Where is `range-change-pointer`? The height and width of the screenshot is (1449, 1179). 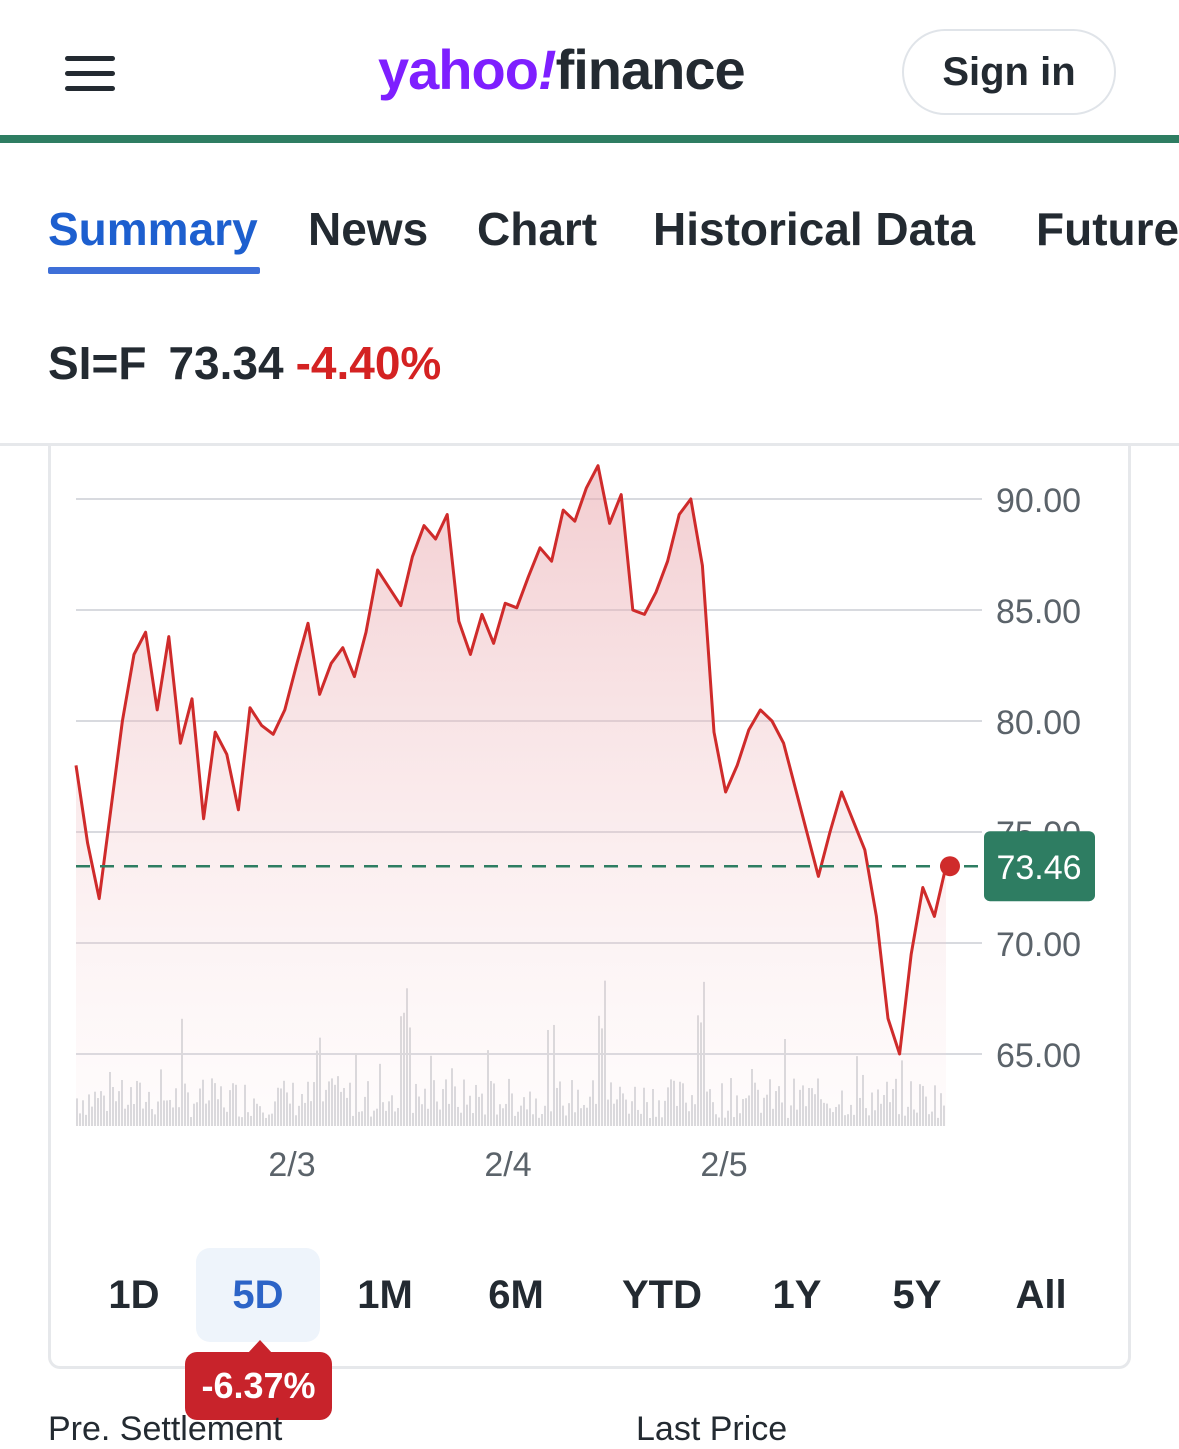 range-change-pointer is located at coordinates (260, 1346).